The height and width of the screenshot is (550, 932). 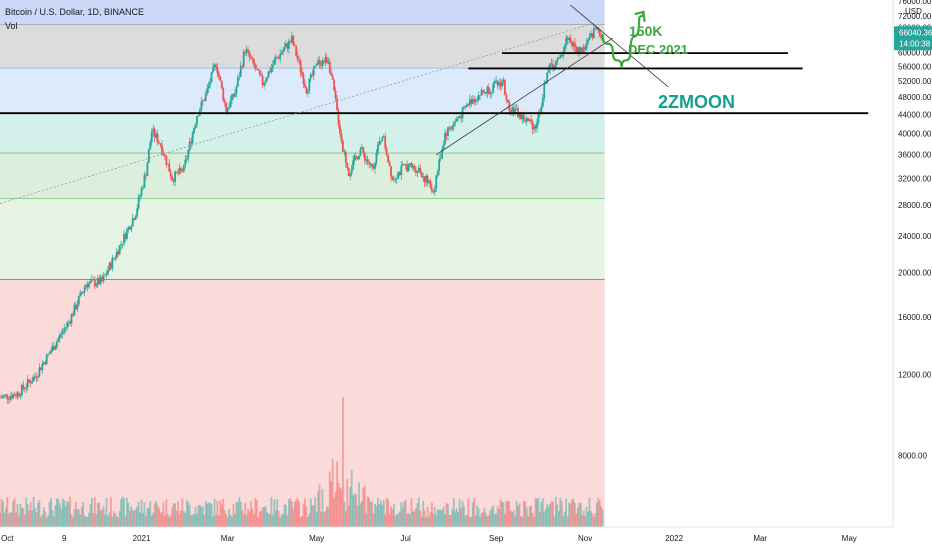 What do you see at coordinates (466, 538) in the screenshot?
I see `time-axis: Oct 9 2021 Mar May Jul Sep Nov 2022 Mar May` at bounding box center [466, 538].